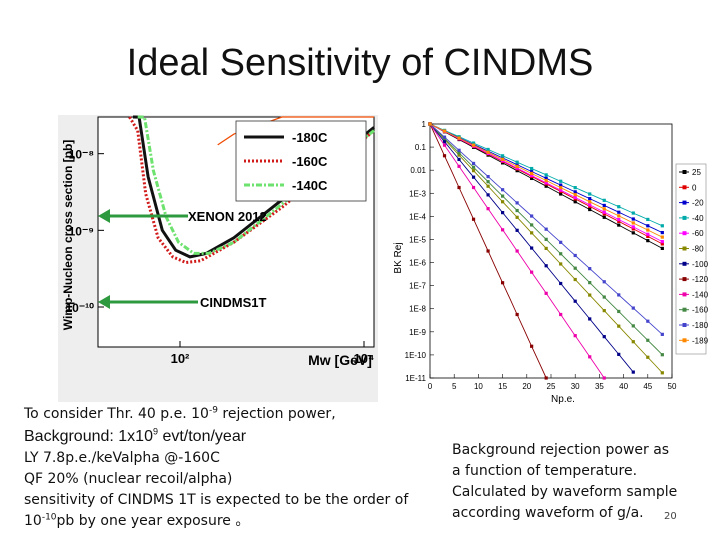 The height and width of the screenshot is (540, 720). Describe the element at coordinates (575, 386) in the screenshot. I see `x-tick-label: 30` at that location.